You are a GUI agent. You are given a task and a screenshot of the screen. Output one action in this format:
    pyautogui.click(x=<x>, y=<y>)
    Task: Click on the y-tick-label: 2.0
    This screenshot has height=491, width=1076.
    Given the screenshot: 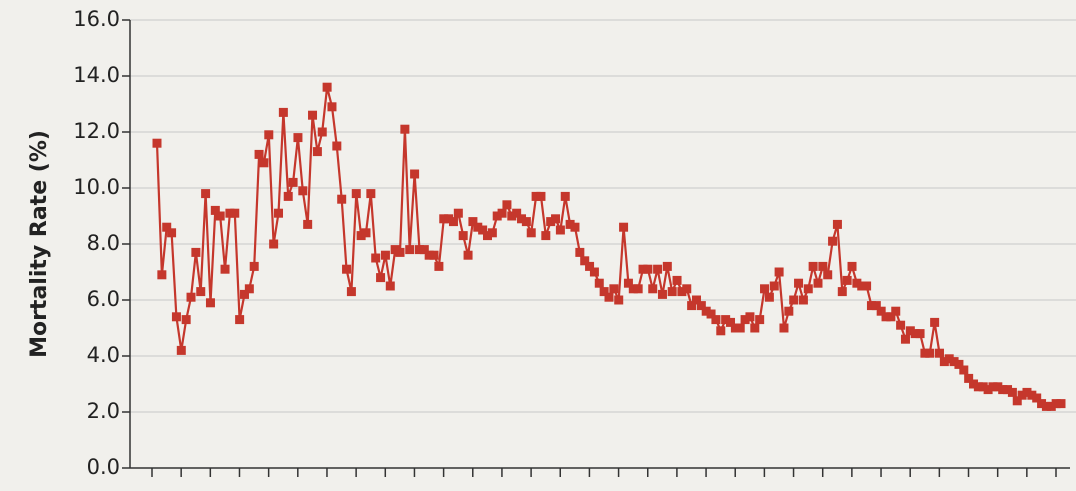 What is the action you would take?
    pyautogui.click(x=103, y=411)
    